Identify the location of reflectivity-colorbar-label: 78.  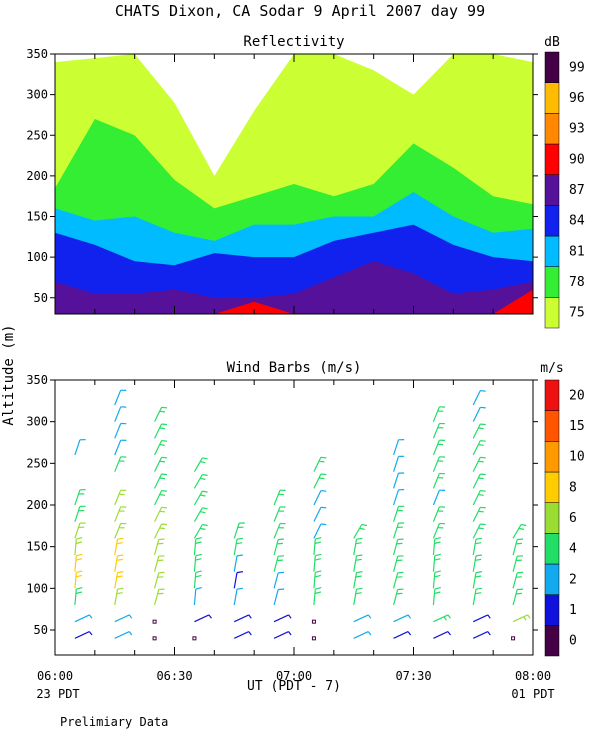
(577, 282).